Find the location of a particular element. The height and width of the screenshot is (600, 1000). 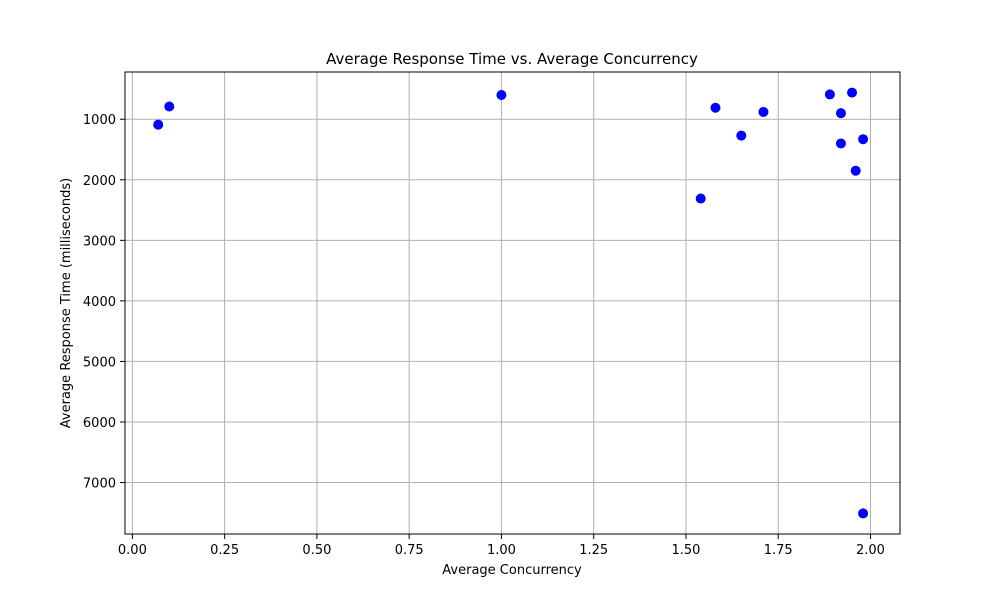

x-tick-label: 0.50 is located at coordinates (316, 550).